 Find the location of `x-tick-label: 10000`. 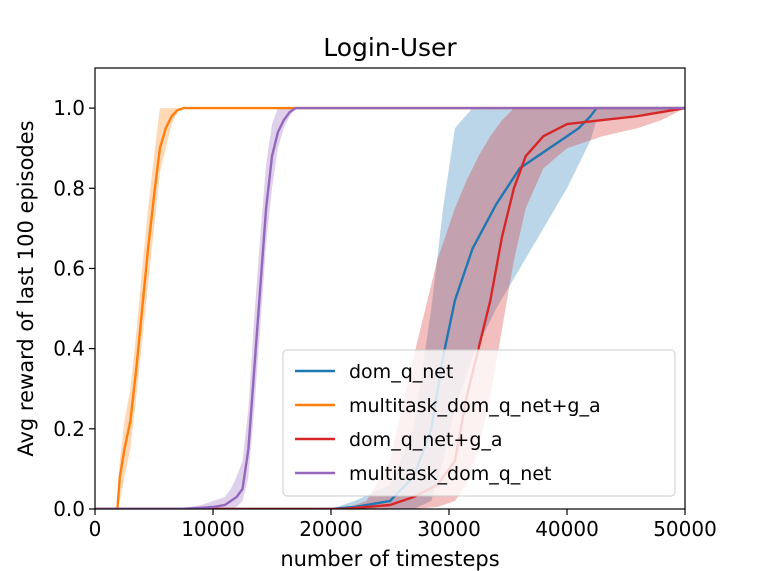

x-tick-label: 10000 is located at coordinates (213, 529).